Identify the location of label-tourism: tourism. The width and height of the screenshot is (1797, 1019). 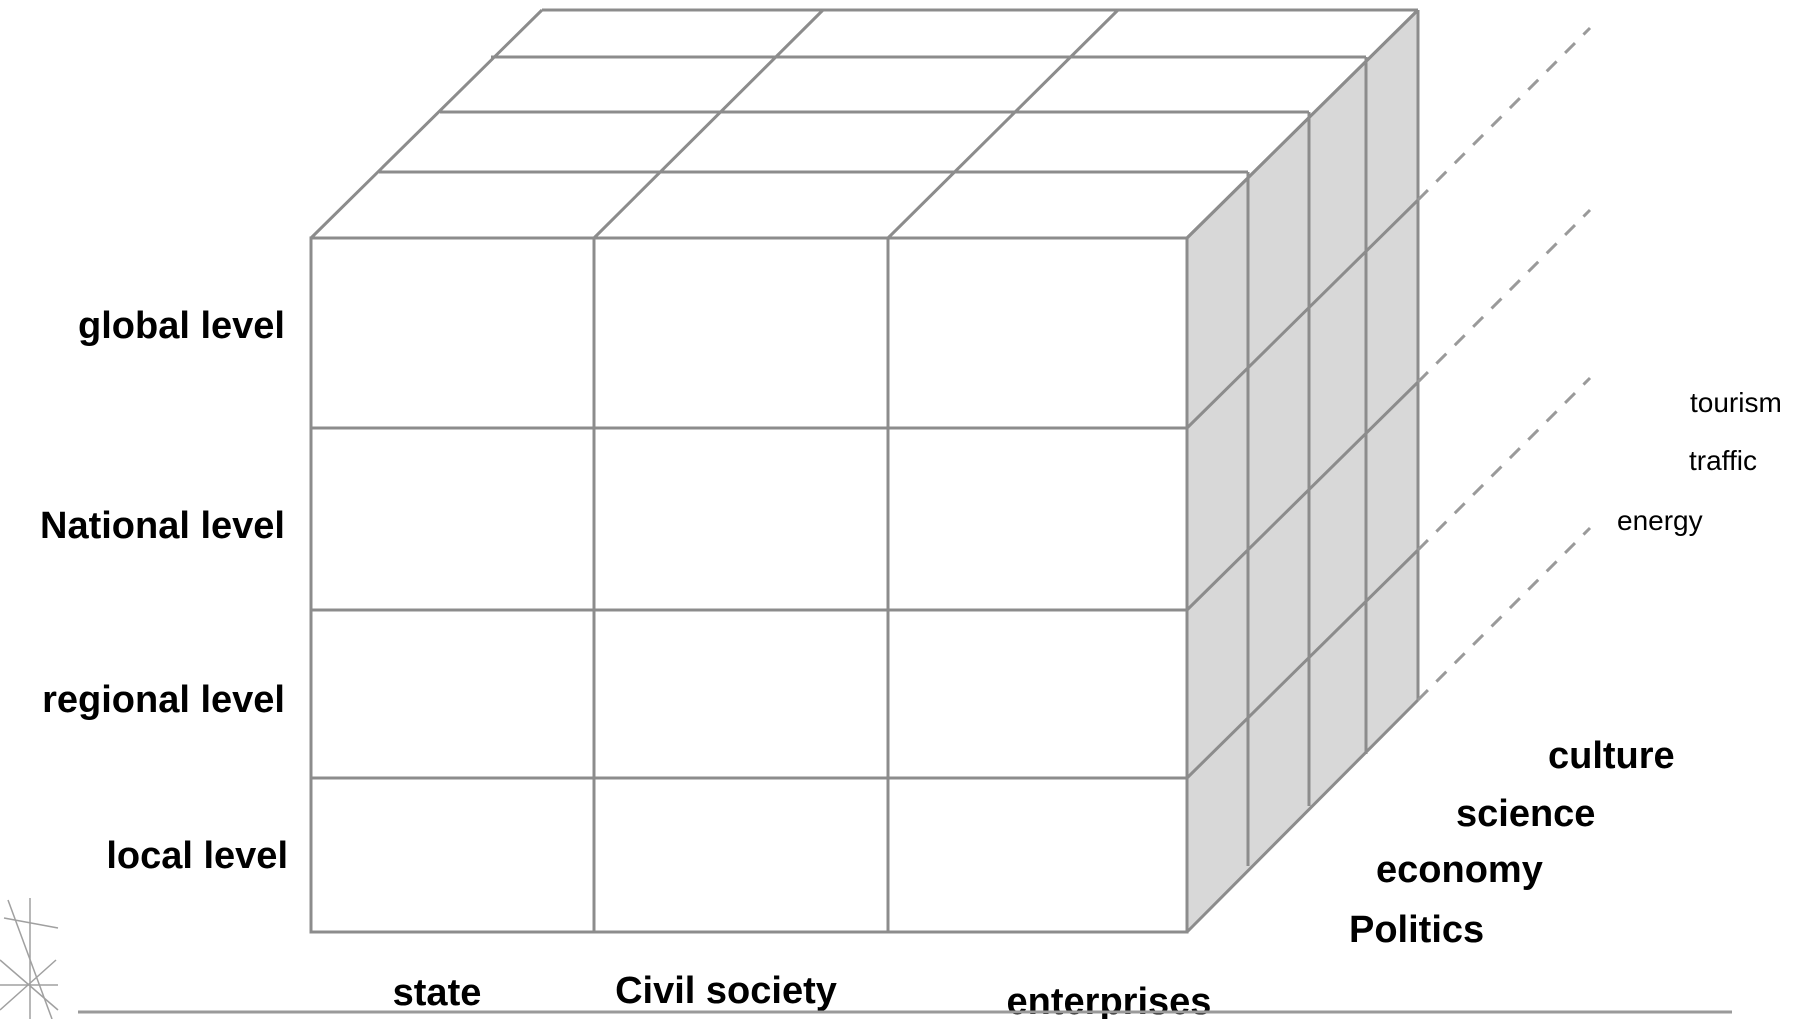
(1736, 402).